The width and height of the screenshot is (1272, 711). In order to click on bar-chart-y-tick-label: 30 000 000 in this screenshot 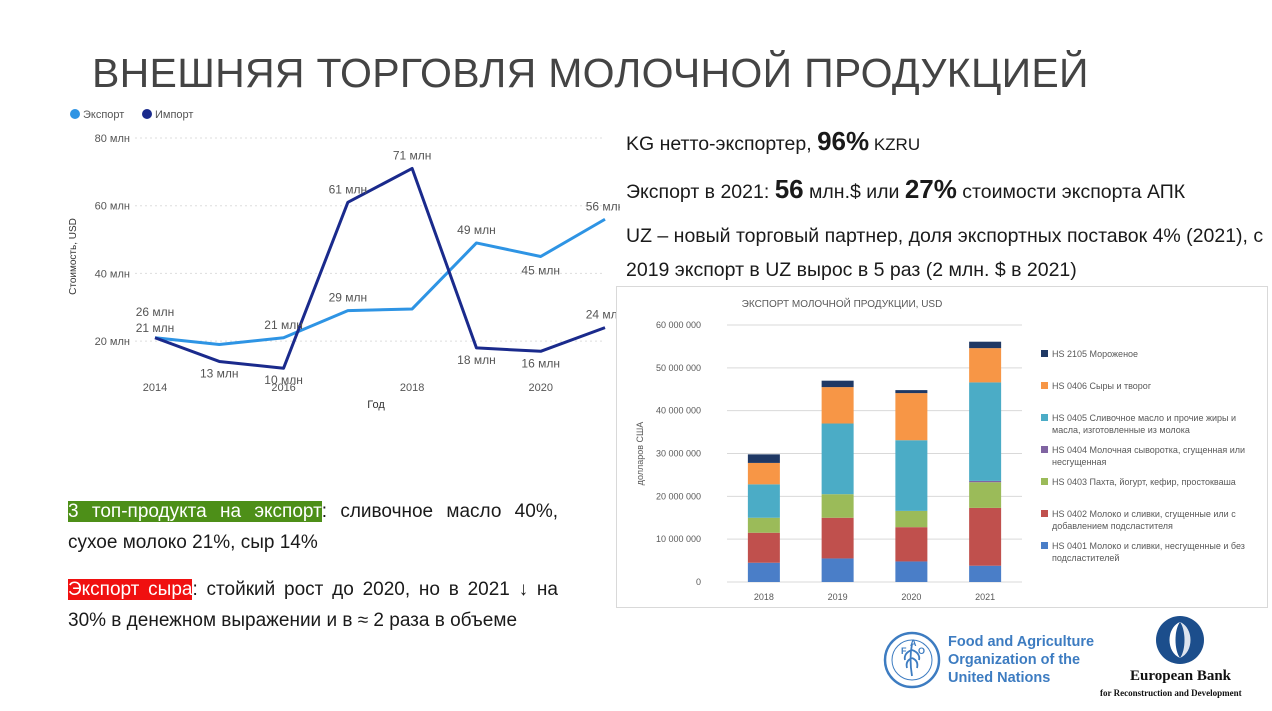, I will do `click(678, 454)`.